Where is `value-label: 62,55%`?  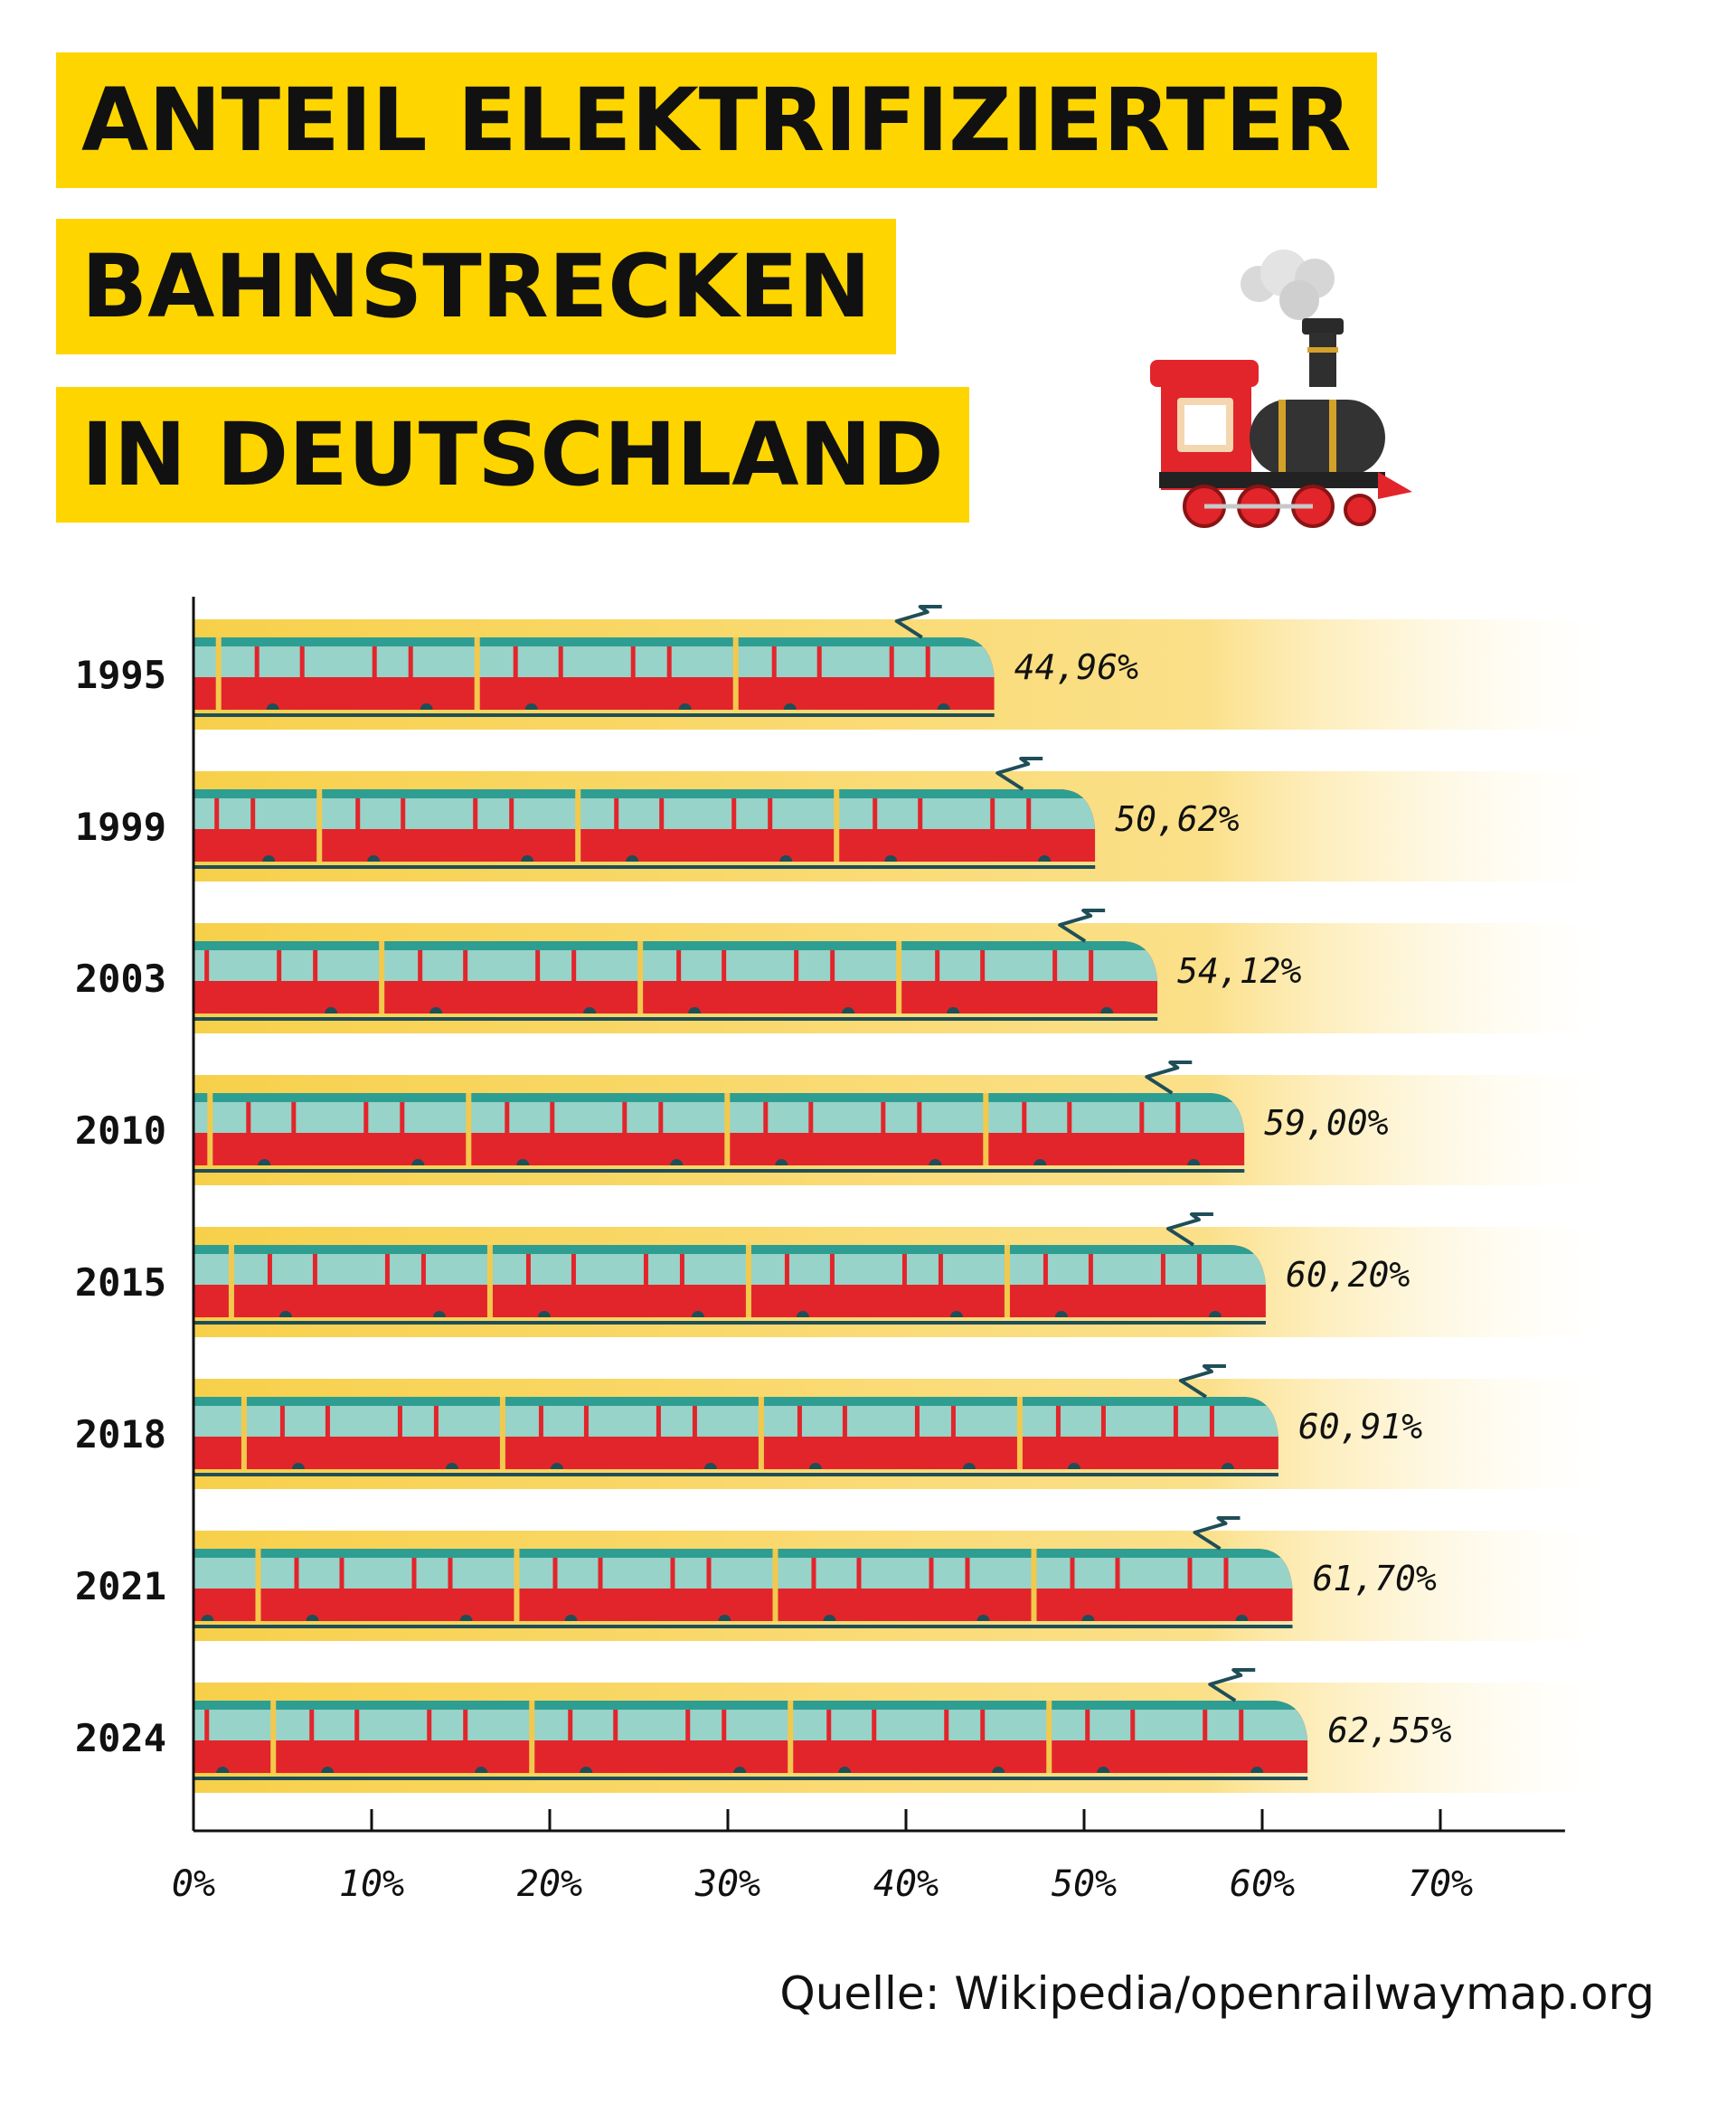
value-label: 62,55% is located at coordinates (1389, 1730).